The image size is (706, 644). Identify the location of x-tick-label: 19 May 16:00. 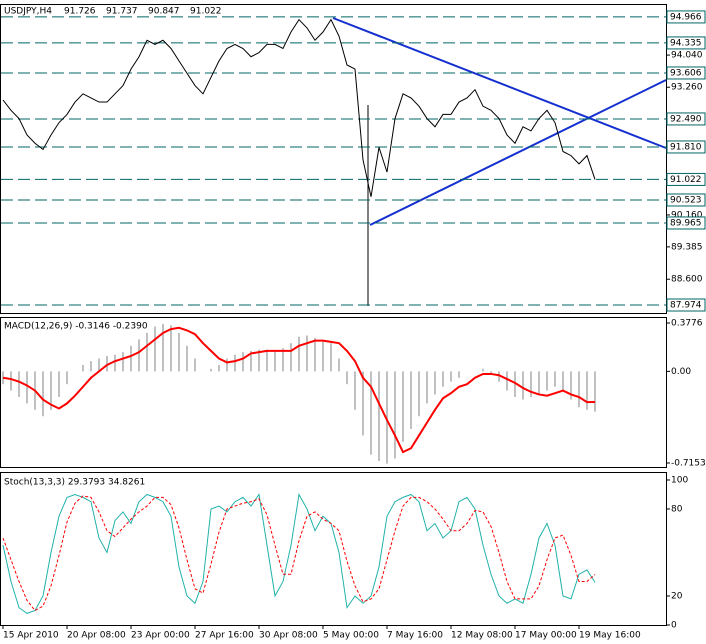
(610, 636).